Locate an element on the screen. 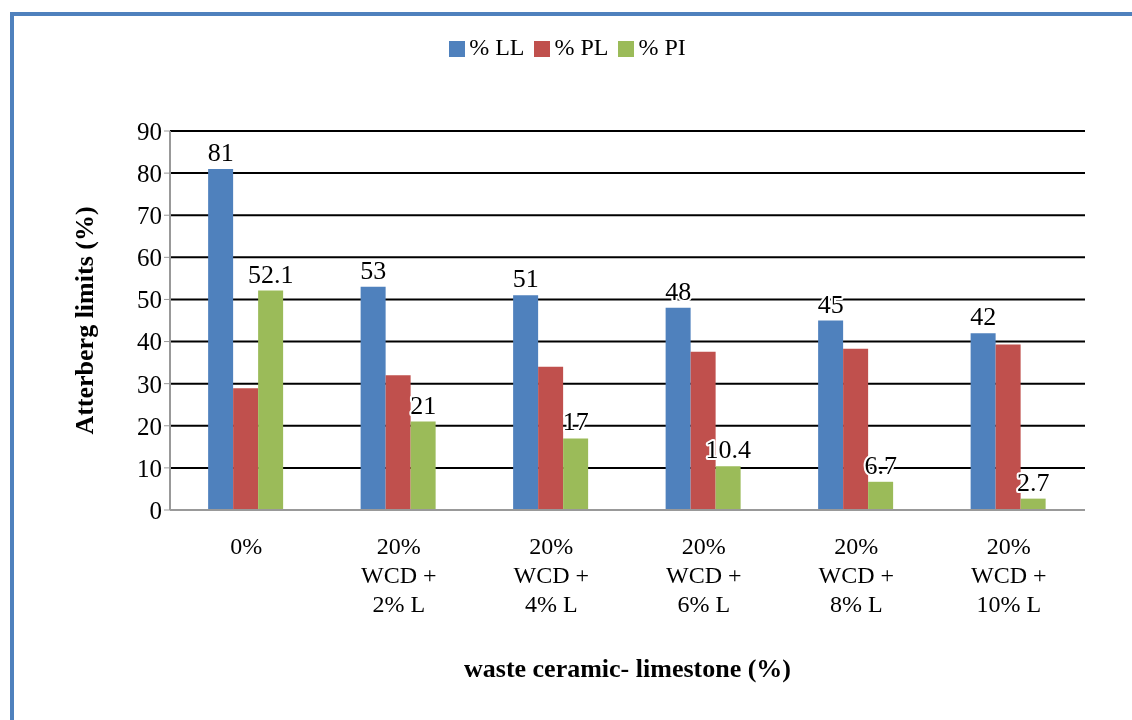 Image resolution: width=1132 pixels, height=720 pixels. x-tick-label: 20% WCD + 6% L is located at coordinates (703, 575).